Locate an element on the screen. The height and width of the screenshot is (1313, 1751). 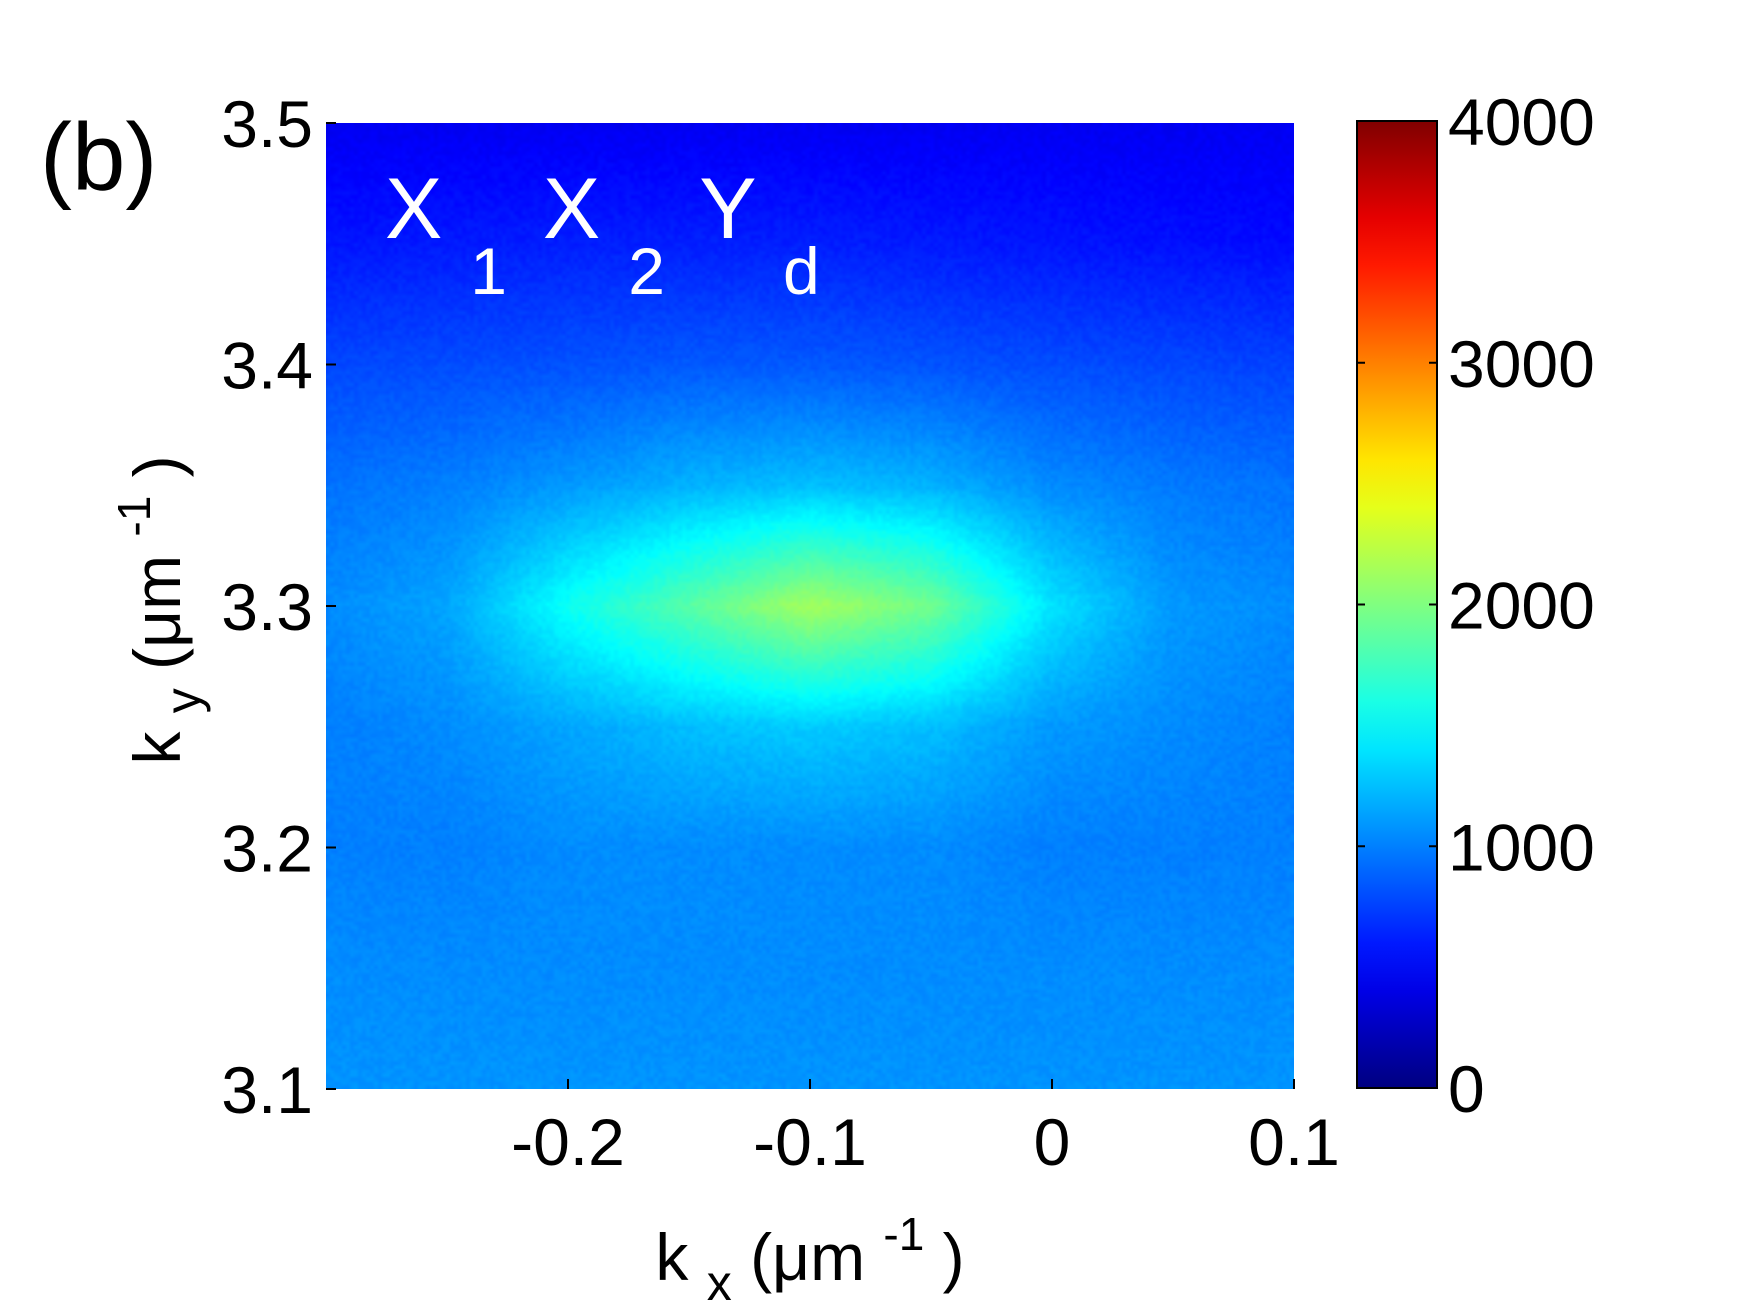
x-tick-label: 0.1 is located at coordinates (1294, 1142).